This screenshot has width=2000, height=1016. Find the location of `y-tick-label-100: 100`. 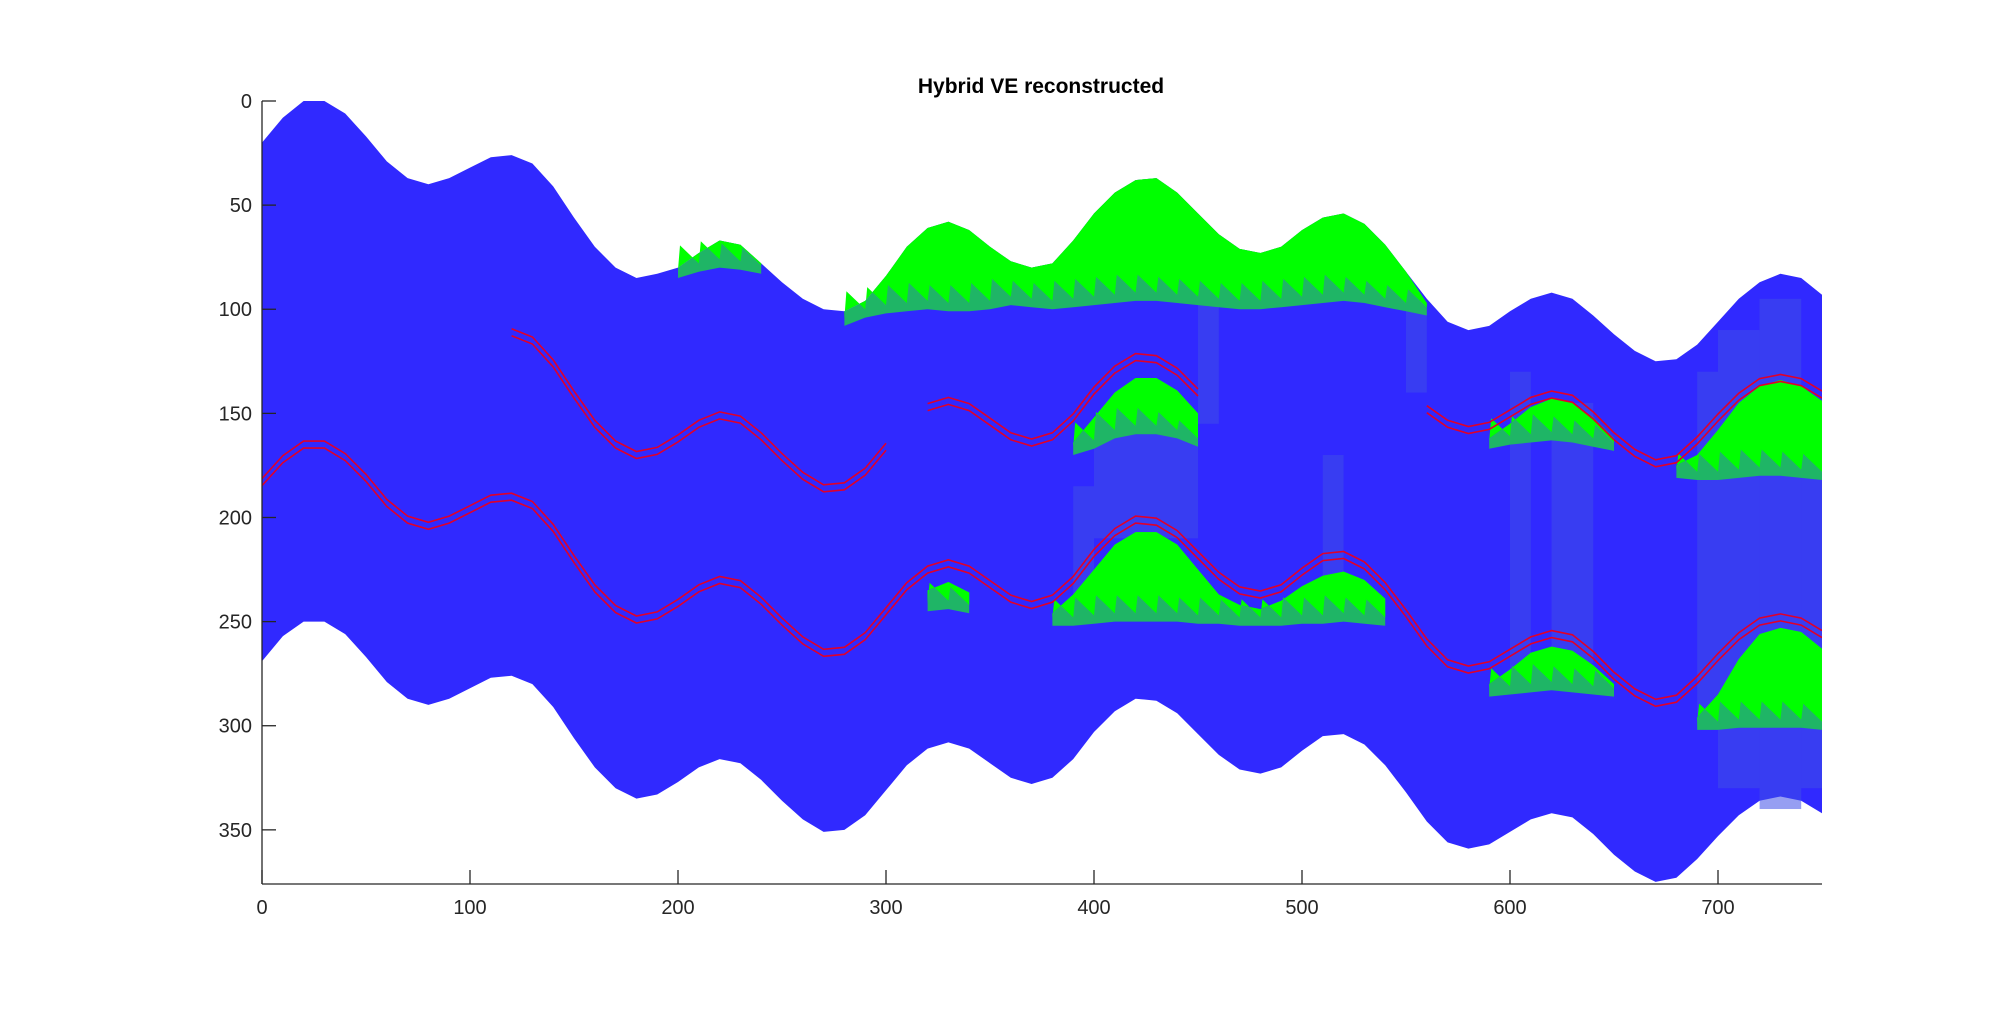

y-tick-label-100: 100 is located at coordinates (235, 310).